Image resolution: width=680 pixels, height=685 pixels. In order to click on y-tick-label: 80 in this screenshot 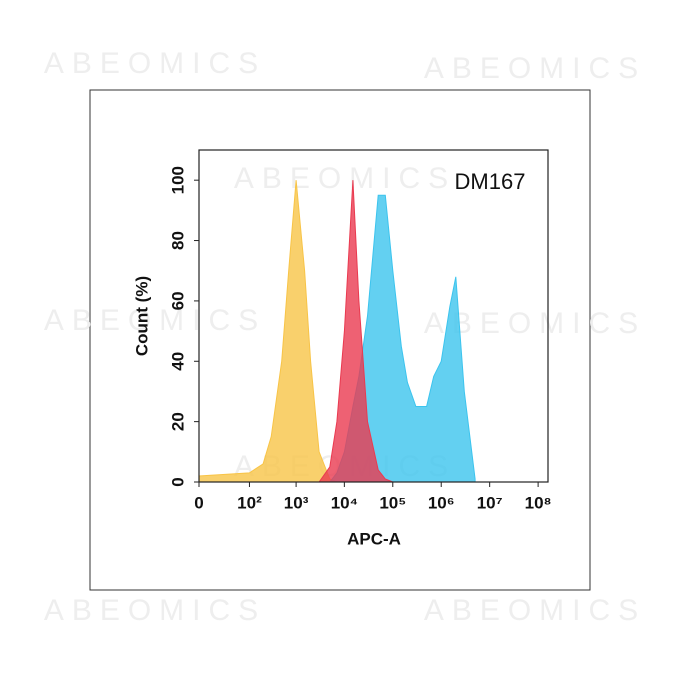, I will do `click(177, 240)`.